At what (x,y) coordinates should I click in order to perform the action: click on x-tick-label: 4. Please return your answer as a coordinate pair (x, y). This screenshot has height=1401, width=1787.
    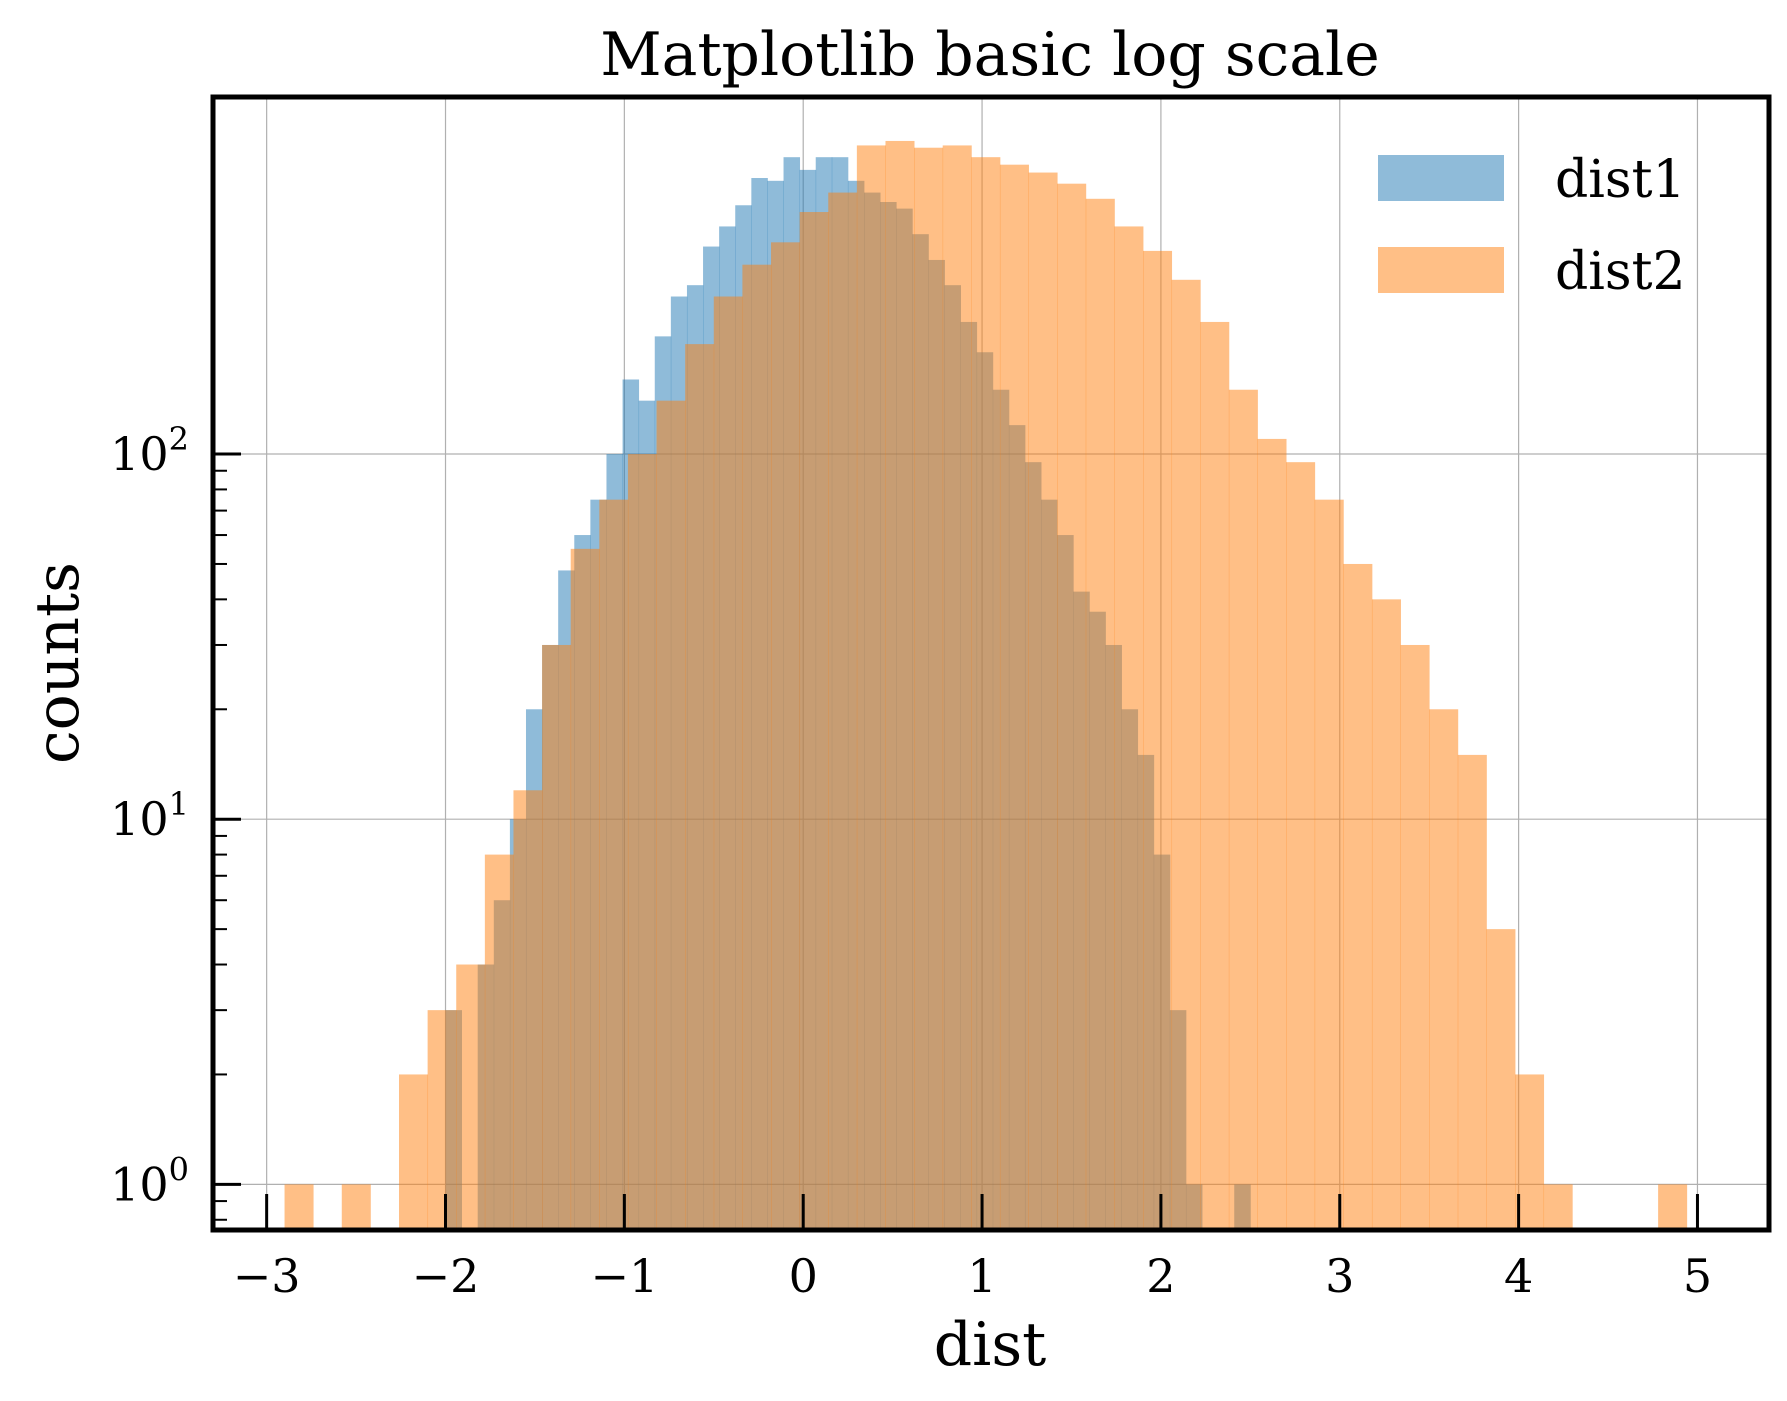
    Looking at the image, I should click on (1518, 1276).